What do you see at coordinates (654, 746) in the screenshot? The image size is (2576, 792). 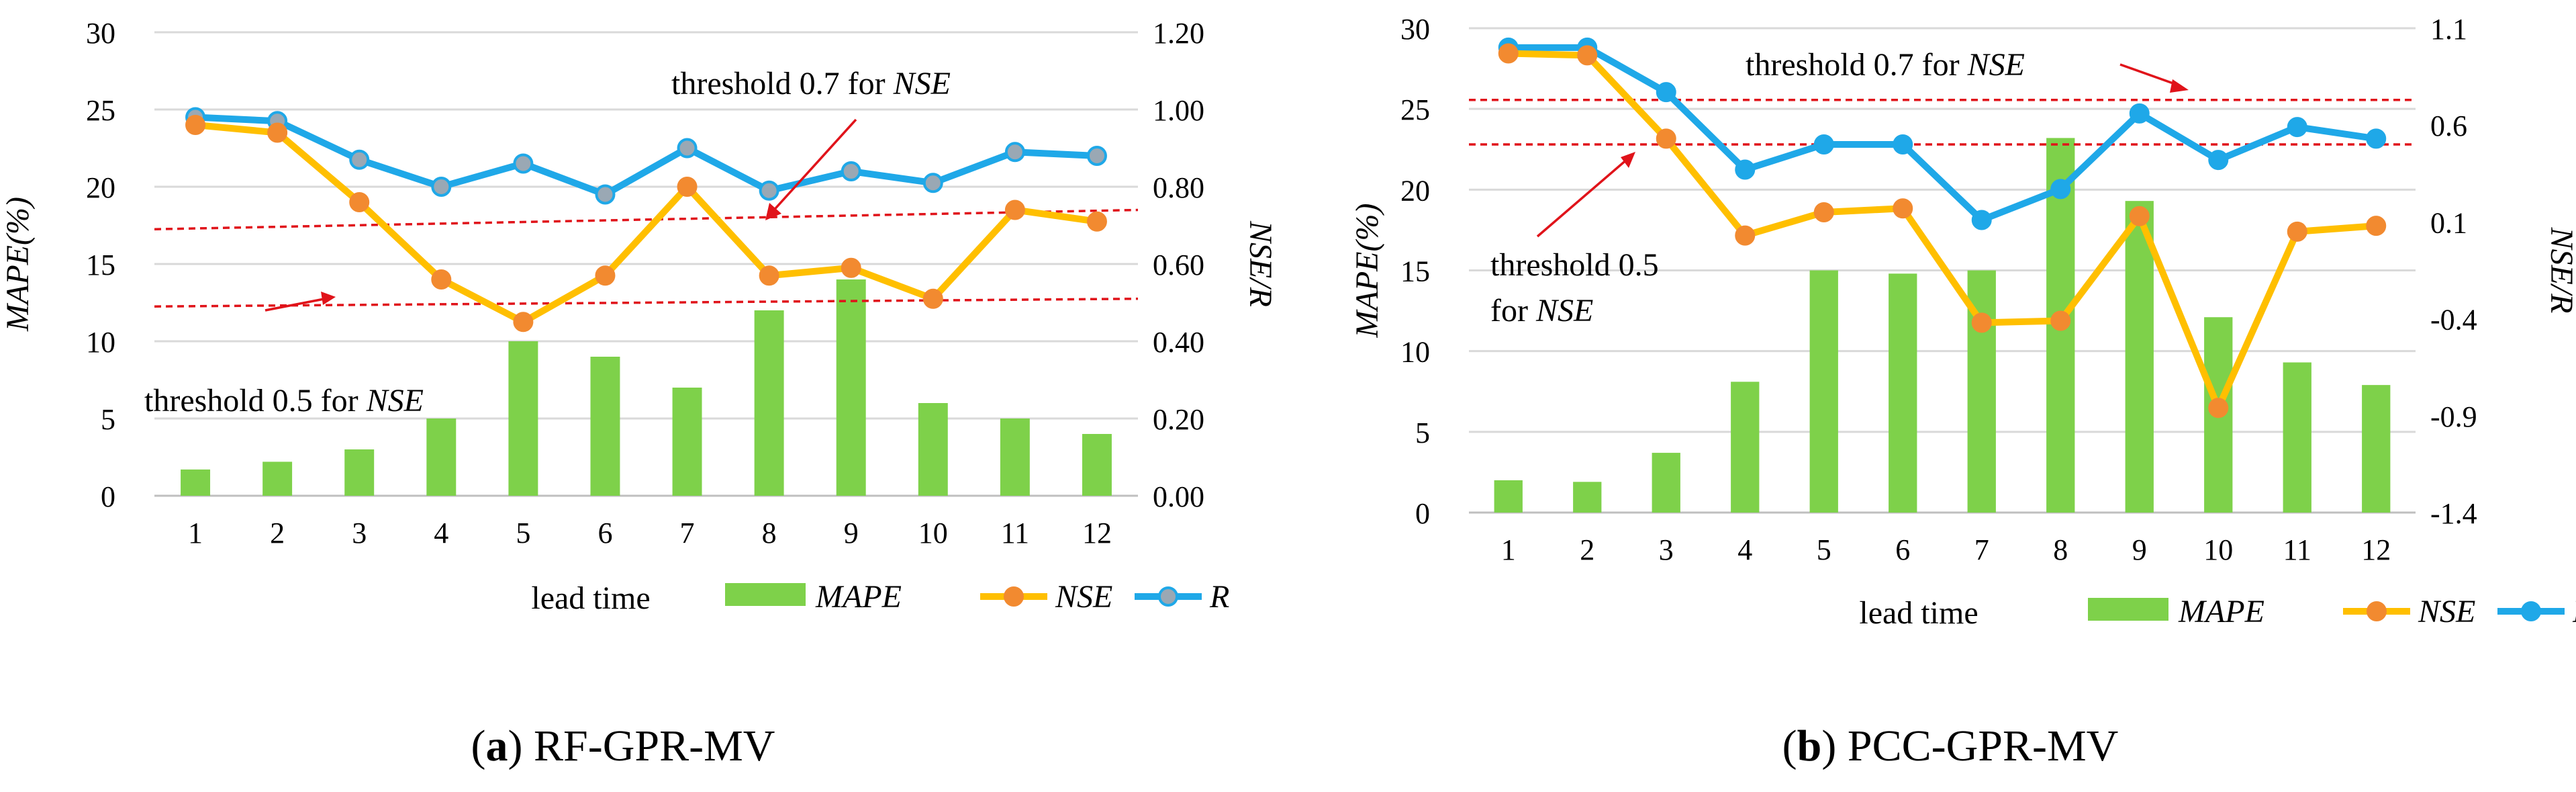 I see `caption-text: RF-GPR-MV` at bounding box center [654, 746].